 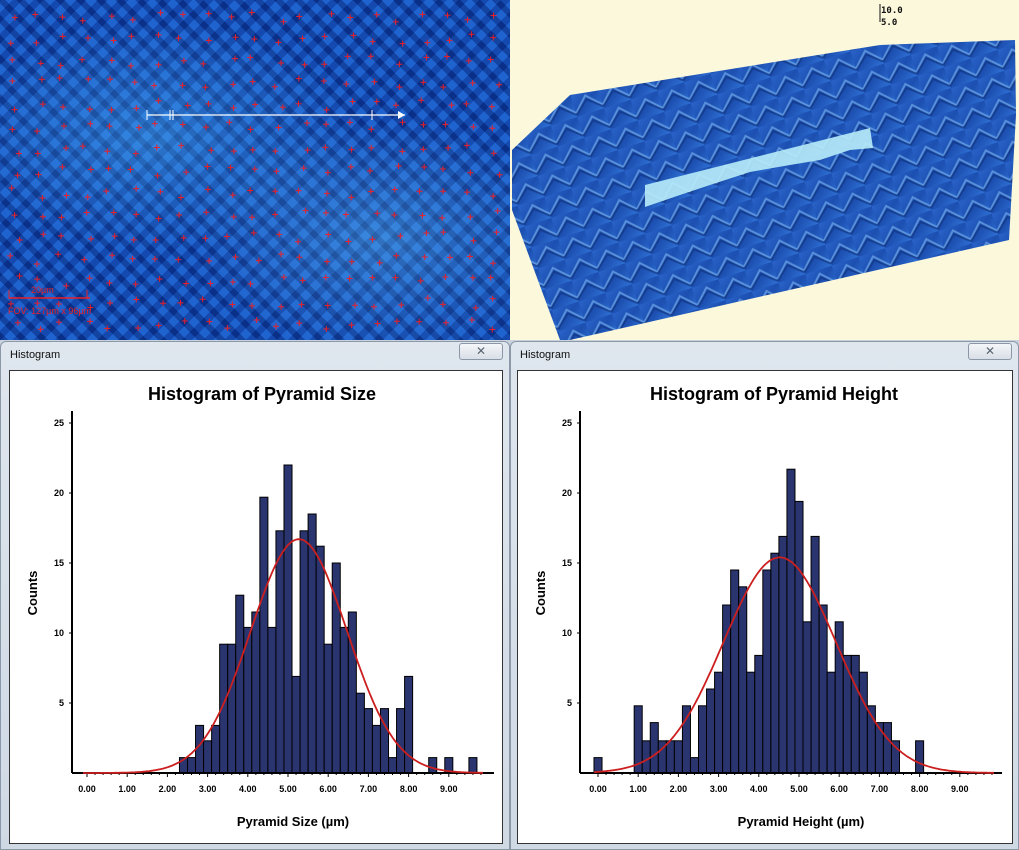 I want to click on chart-title: Histogram of Pyramid Size, so click(x=262, y=394).